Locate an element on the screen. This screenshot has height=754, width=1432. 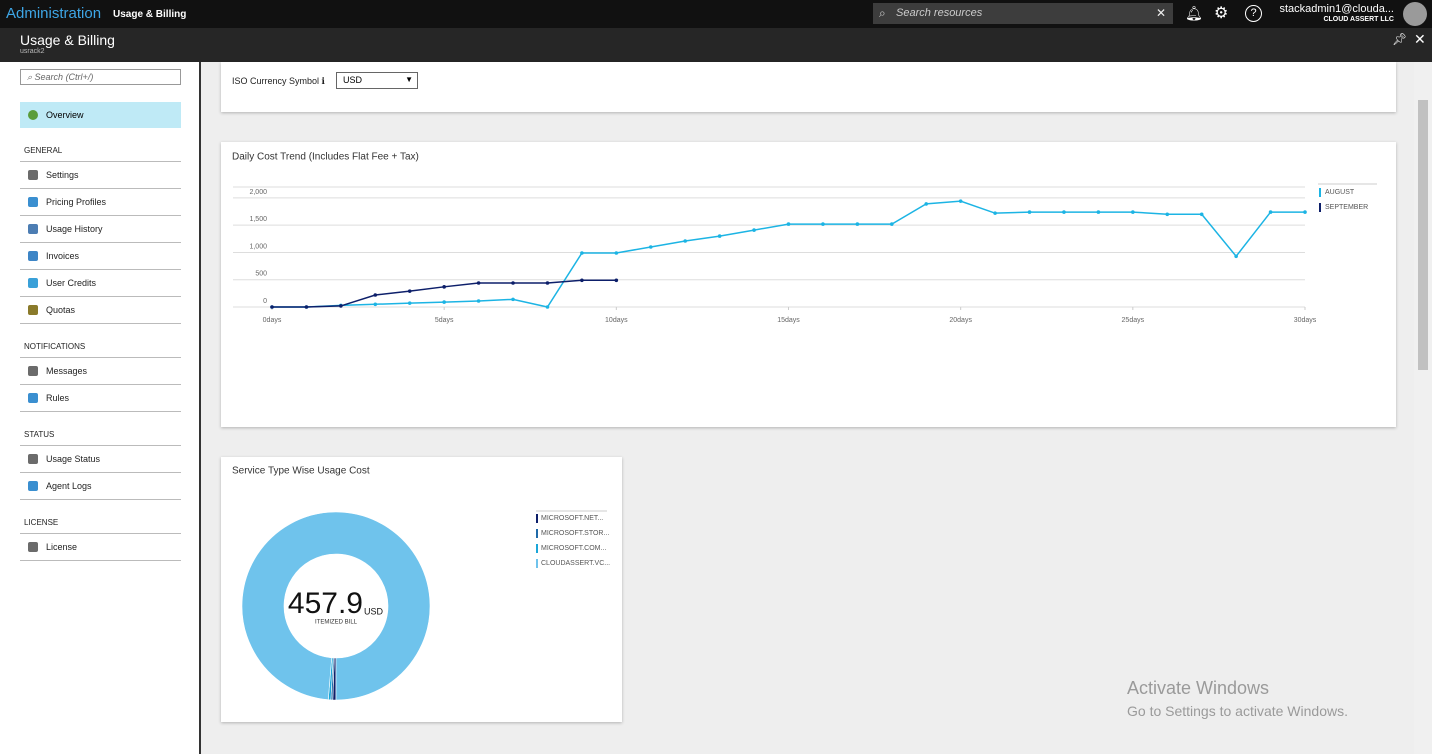
scroll-thumb is located at coordinates (1423, 235).